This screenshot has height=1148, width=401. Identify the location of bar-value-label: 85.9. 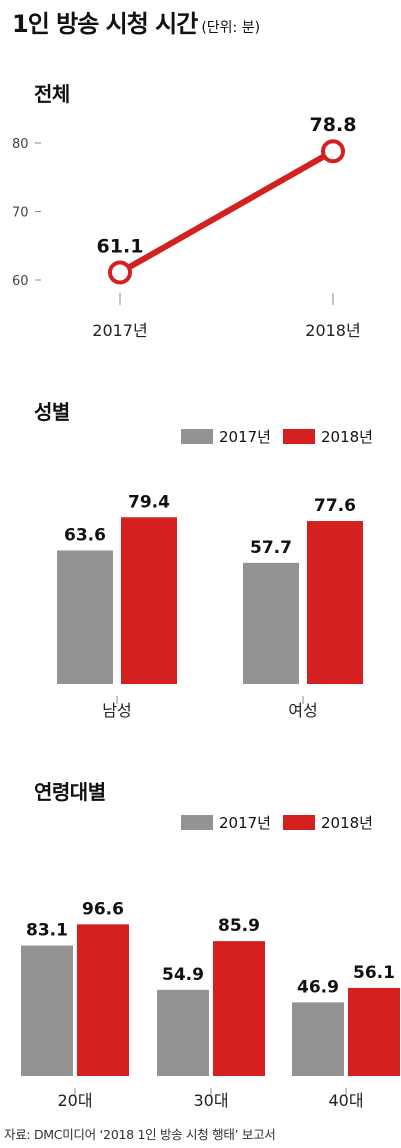
(239, 926).